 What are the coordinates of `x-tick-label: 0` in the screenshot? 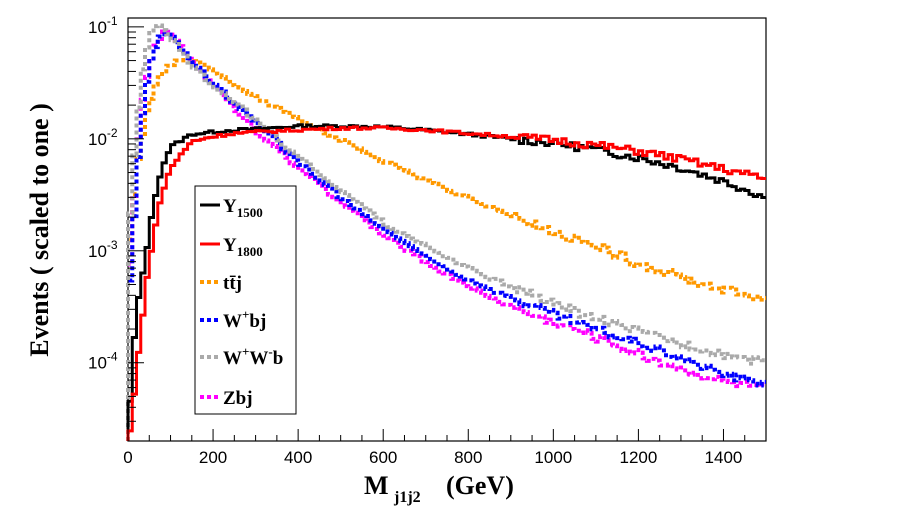 It's located at (127, 457).